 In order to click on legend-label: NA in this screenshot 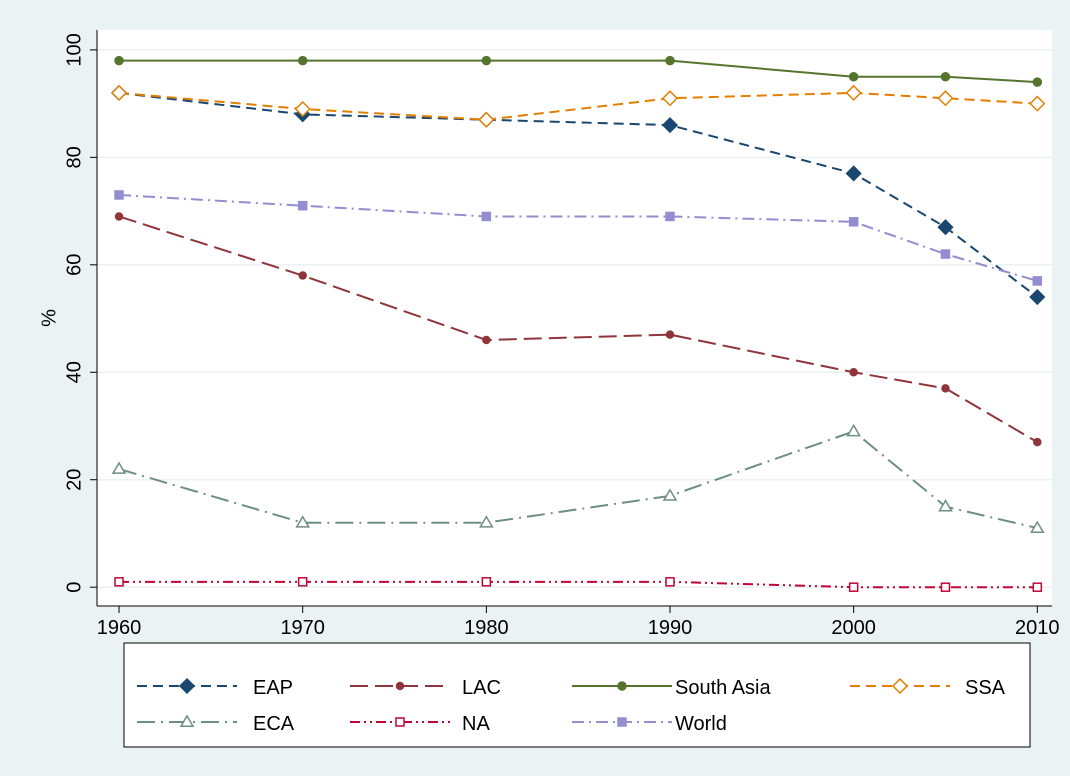, I will do `click(476, 724)`.